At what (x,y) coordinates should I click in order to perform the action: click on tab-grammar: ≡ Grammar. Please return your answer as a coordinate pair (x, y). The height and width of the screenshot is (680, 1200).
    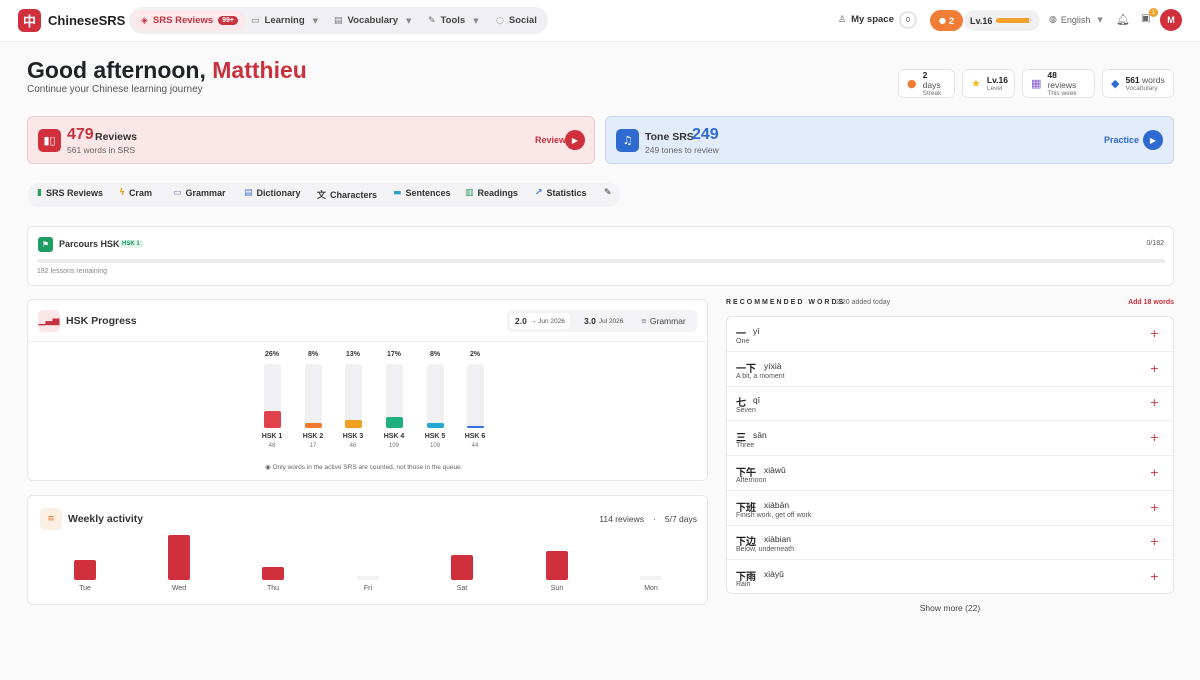
    Looking at the image, I should click on (663, 321).